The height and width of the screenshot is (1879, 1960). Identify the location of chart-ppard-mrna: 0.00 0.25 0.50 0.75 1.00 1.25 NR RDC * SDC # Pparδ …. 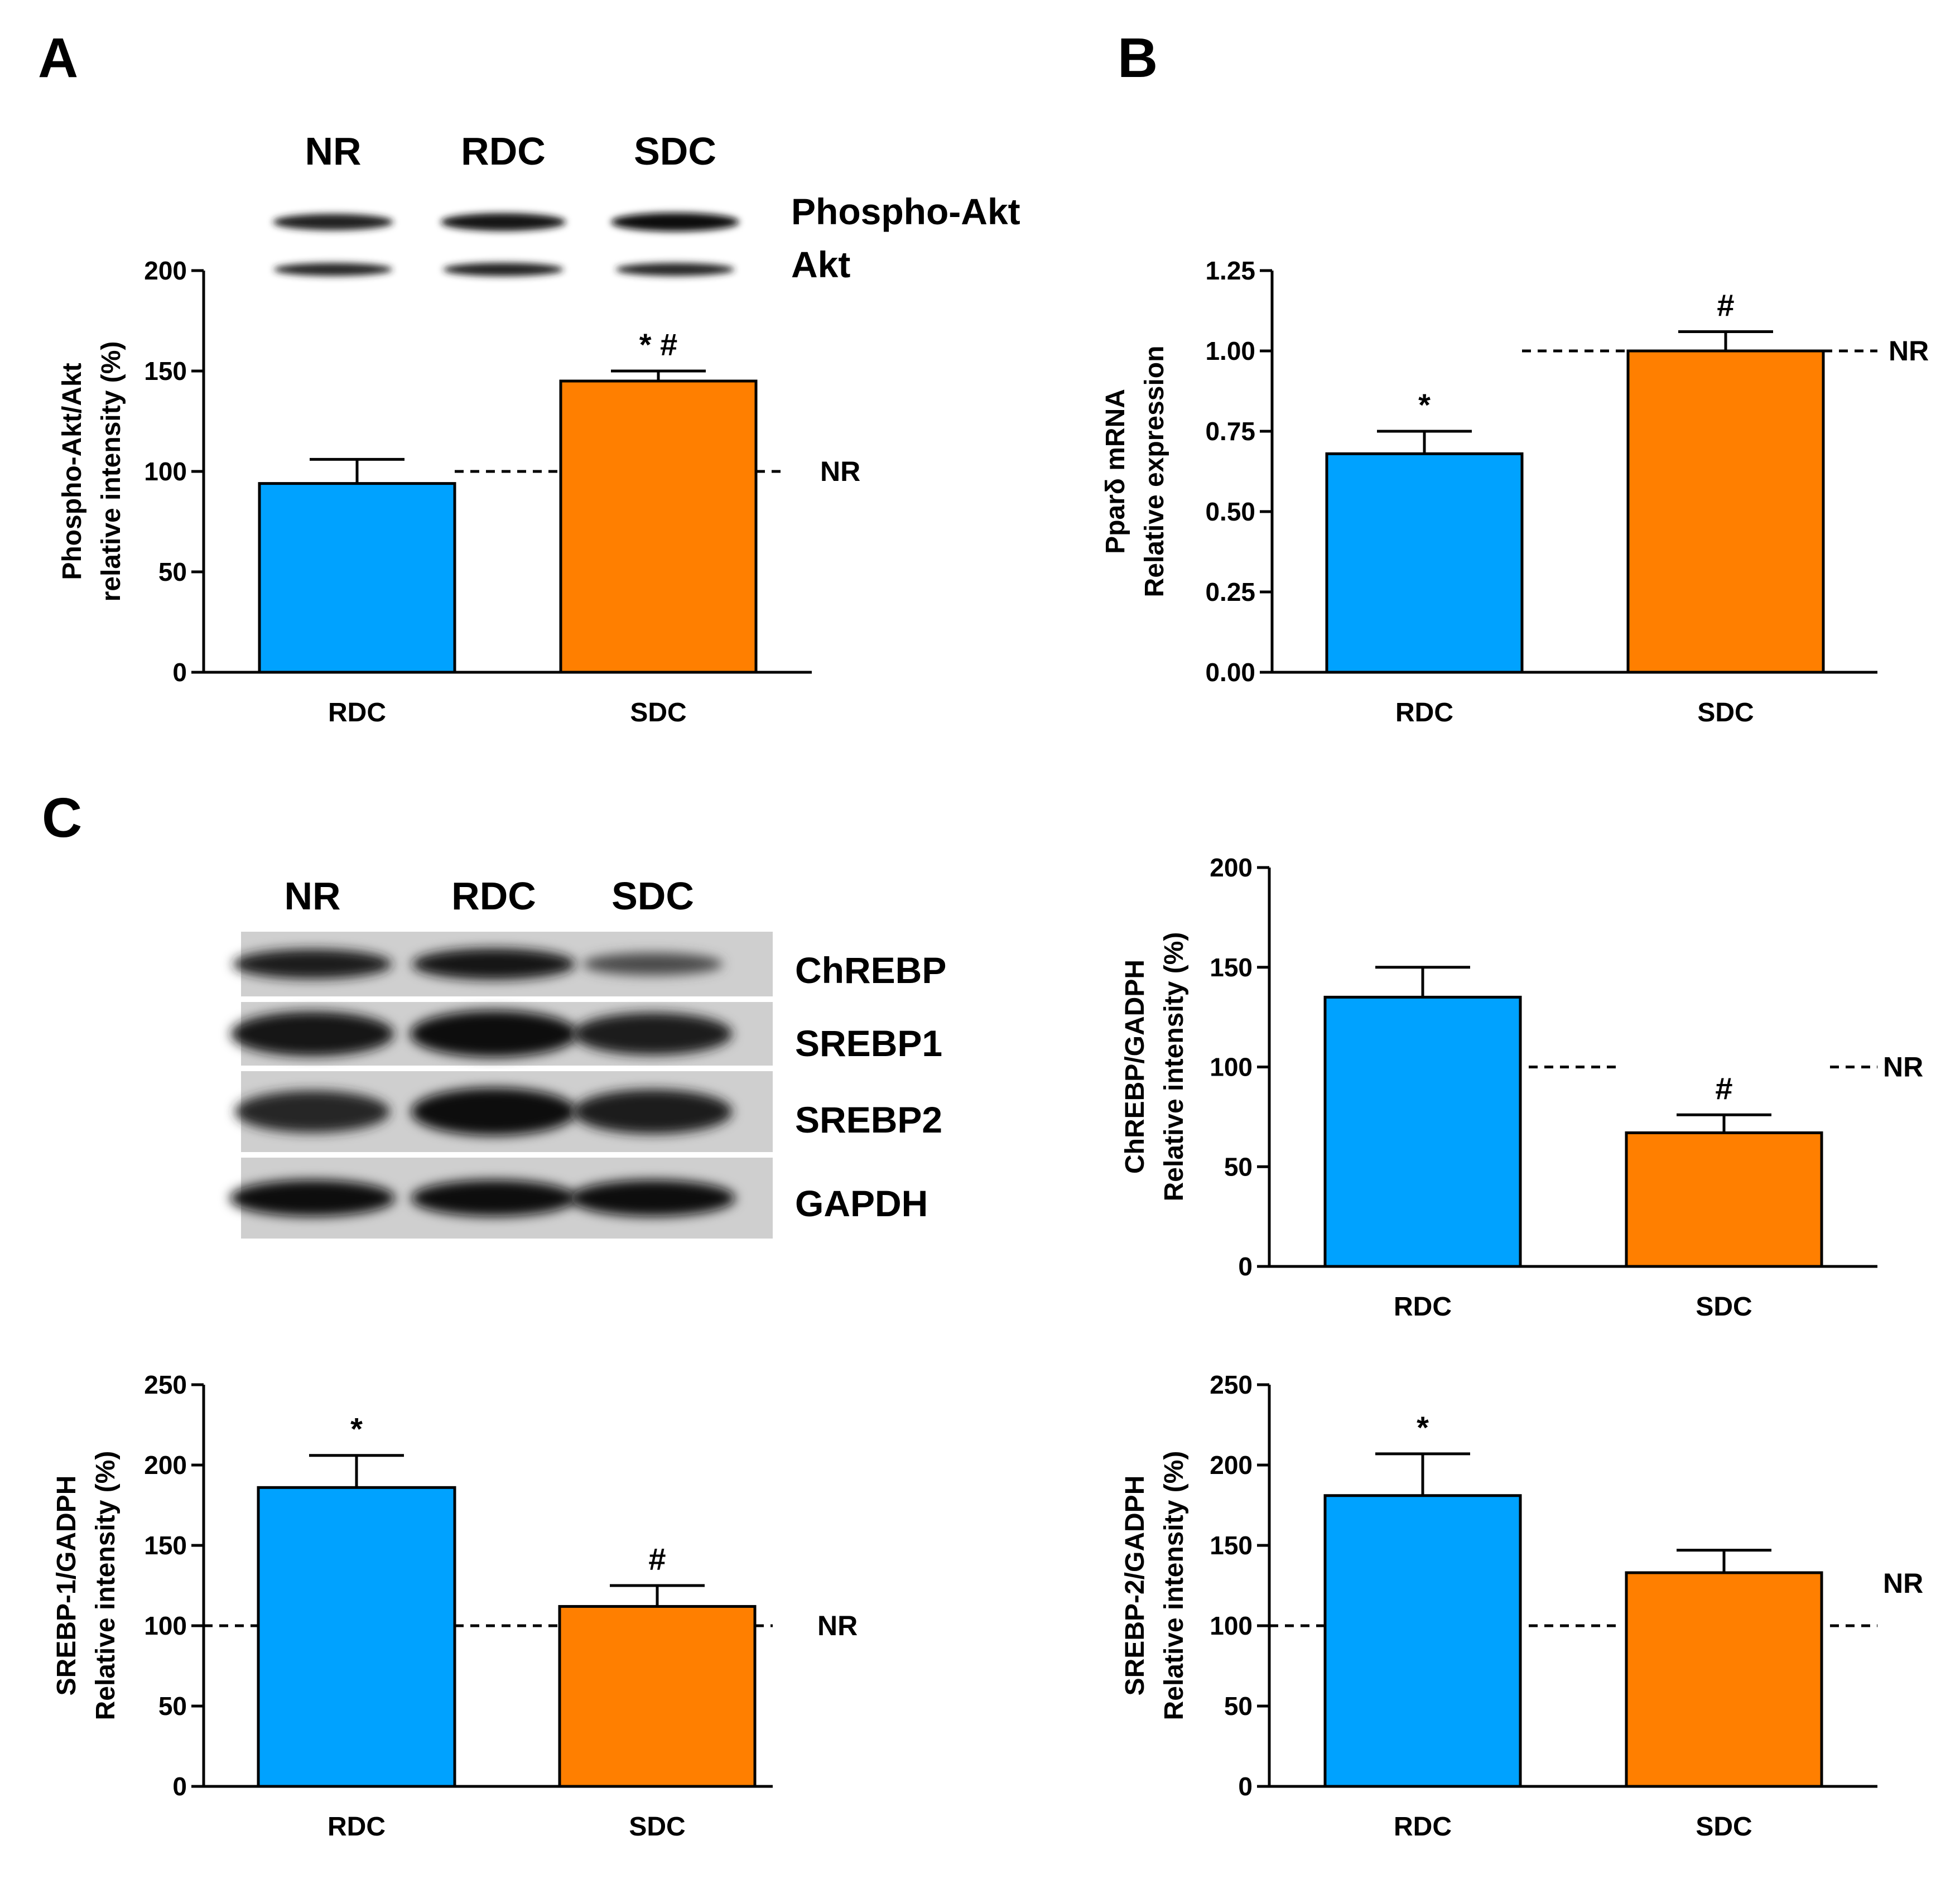
(1515, 492).